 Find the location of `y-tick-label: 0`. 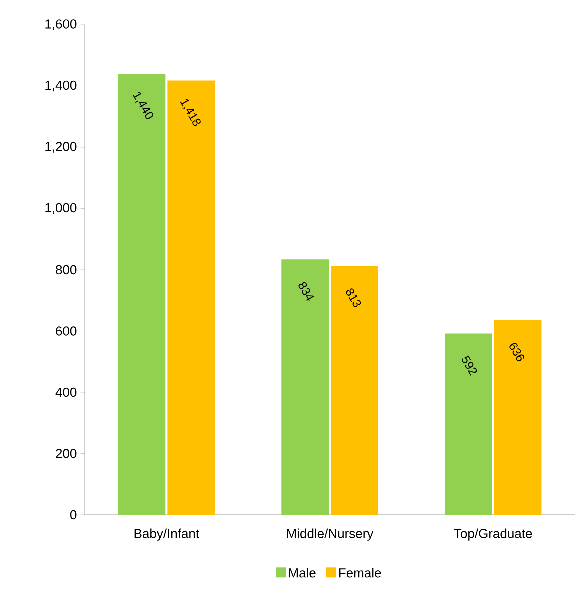

y-tick-label: 0 is located at coordinates (73, 515).